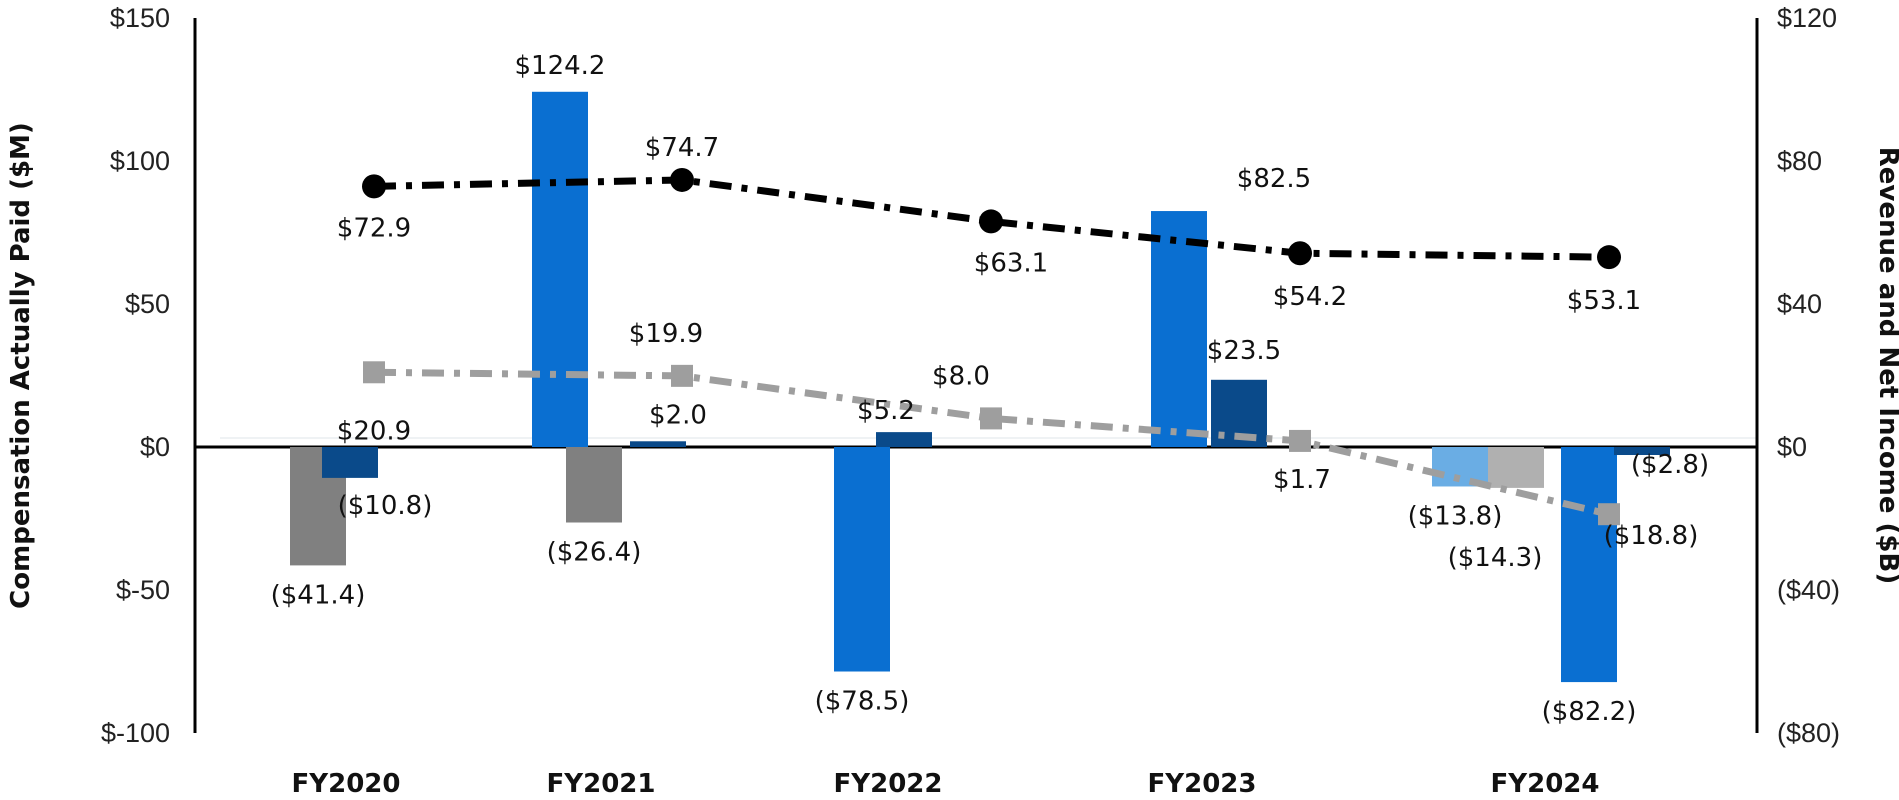 This screenshot has height=800, width=1899. I want to click on category-label: FY2024, so click(1545, 784).